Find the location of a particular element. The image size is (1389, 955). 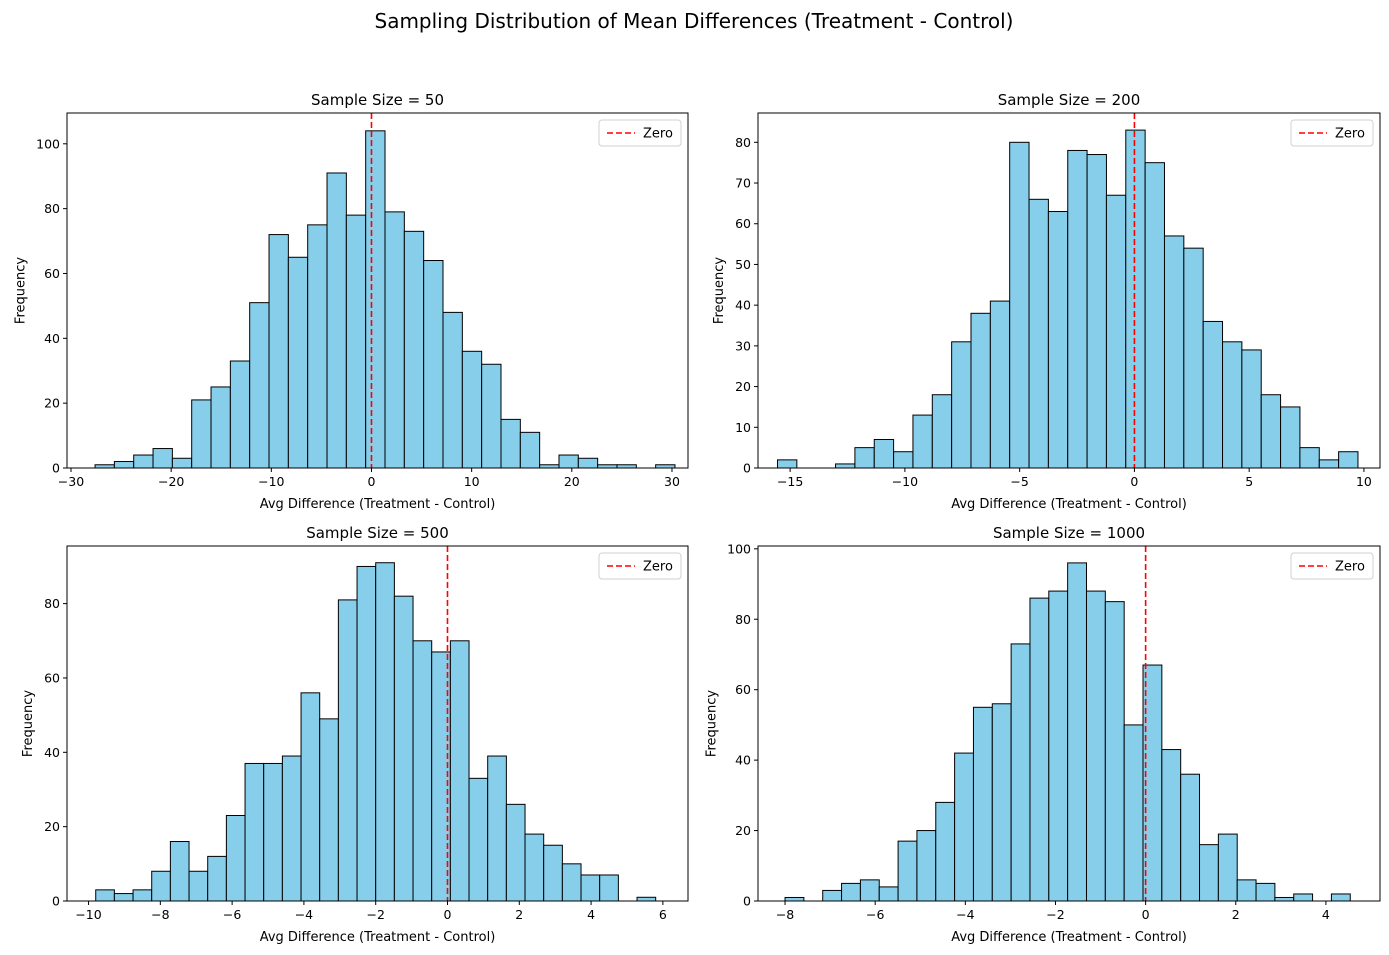

subplot-title: Sample Size = 500 is located at coordinates (377, 533).